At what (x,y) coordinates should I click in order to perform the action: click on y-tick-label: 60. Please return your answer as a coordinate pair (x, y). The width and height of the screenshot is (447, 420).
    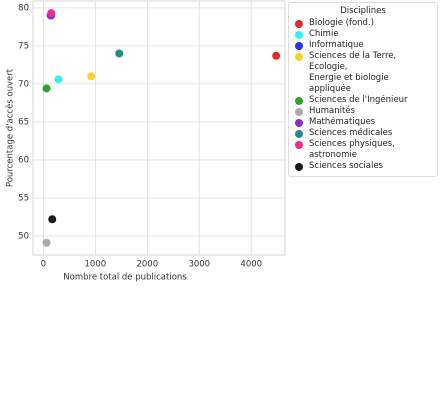
    Looking at the image, I should click on (23, 160).